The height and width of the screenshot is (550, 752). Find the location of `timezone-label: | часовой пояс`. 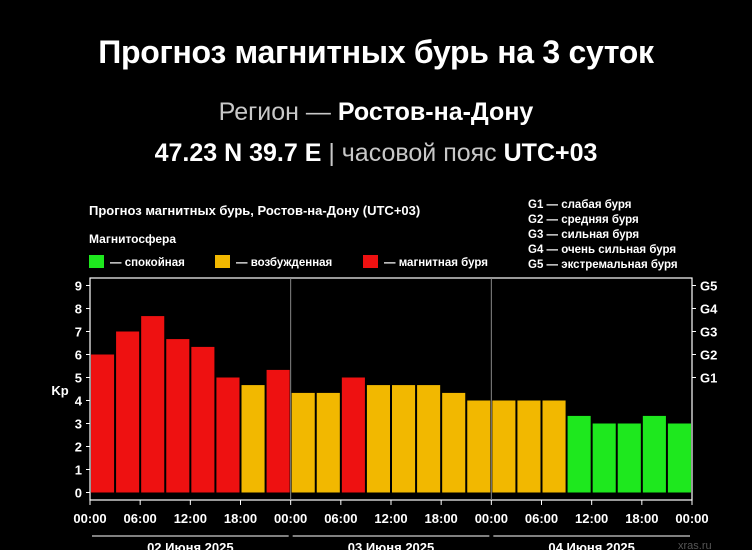

timezone-label: | часовой пояс is located at coordinates (412, 153).